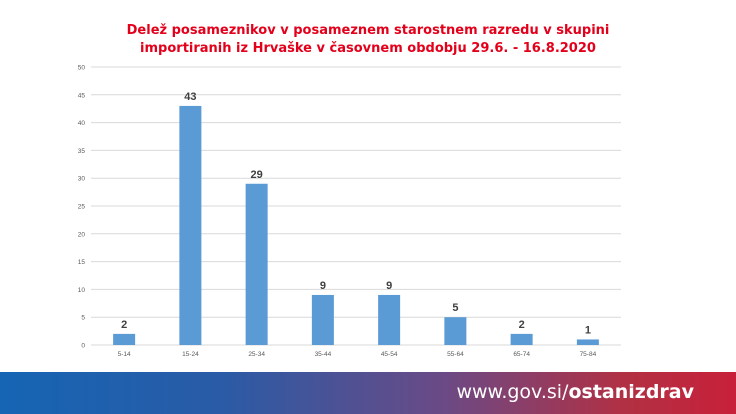 The image size is (736, 414). I want to click on y-tick-label: 40, so click(82, 123).